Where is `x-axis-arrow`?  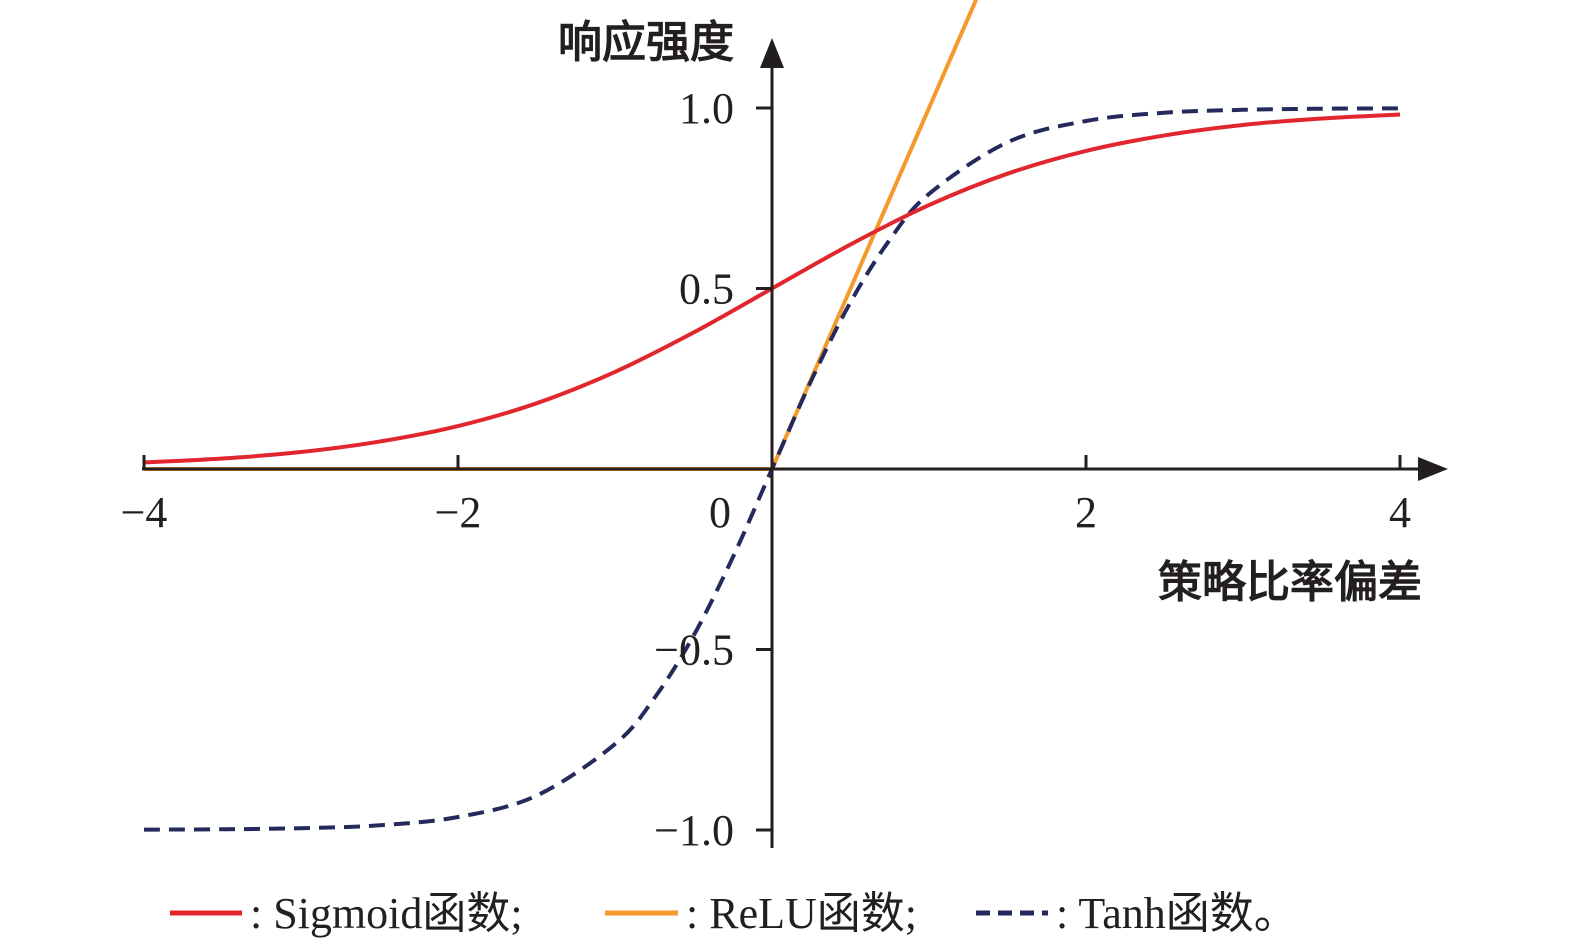
x-axis-arrow is located at coordinates (1433, 469).